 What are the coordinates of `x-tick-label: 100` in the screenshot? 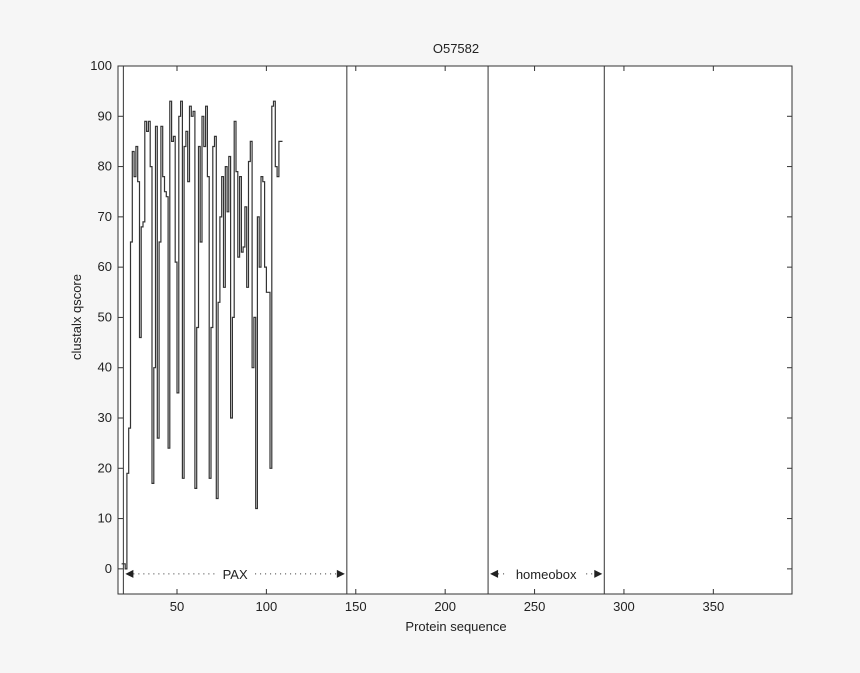 It's located at (267, 606).